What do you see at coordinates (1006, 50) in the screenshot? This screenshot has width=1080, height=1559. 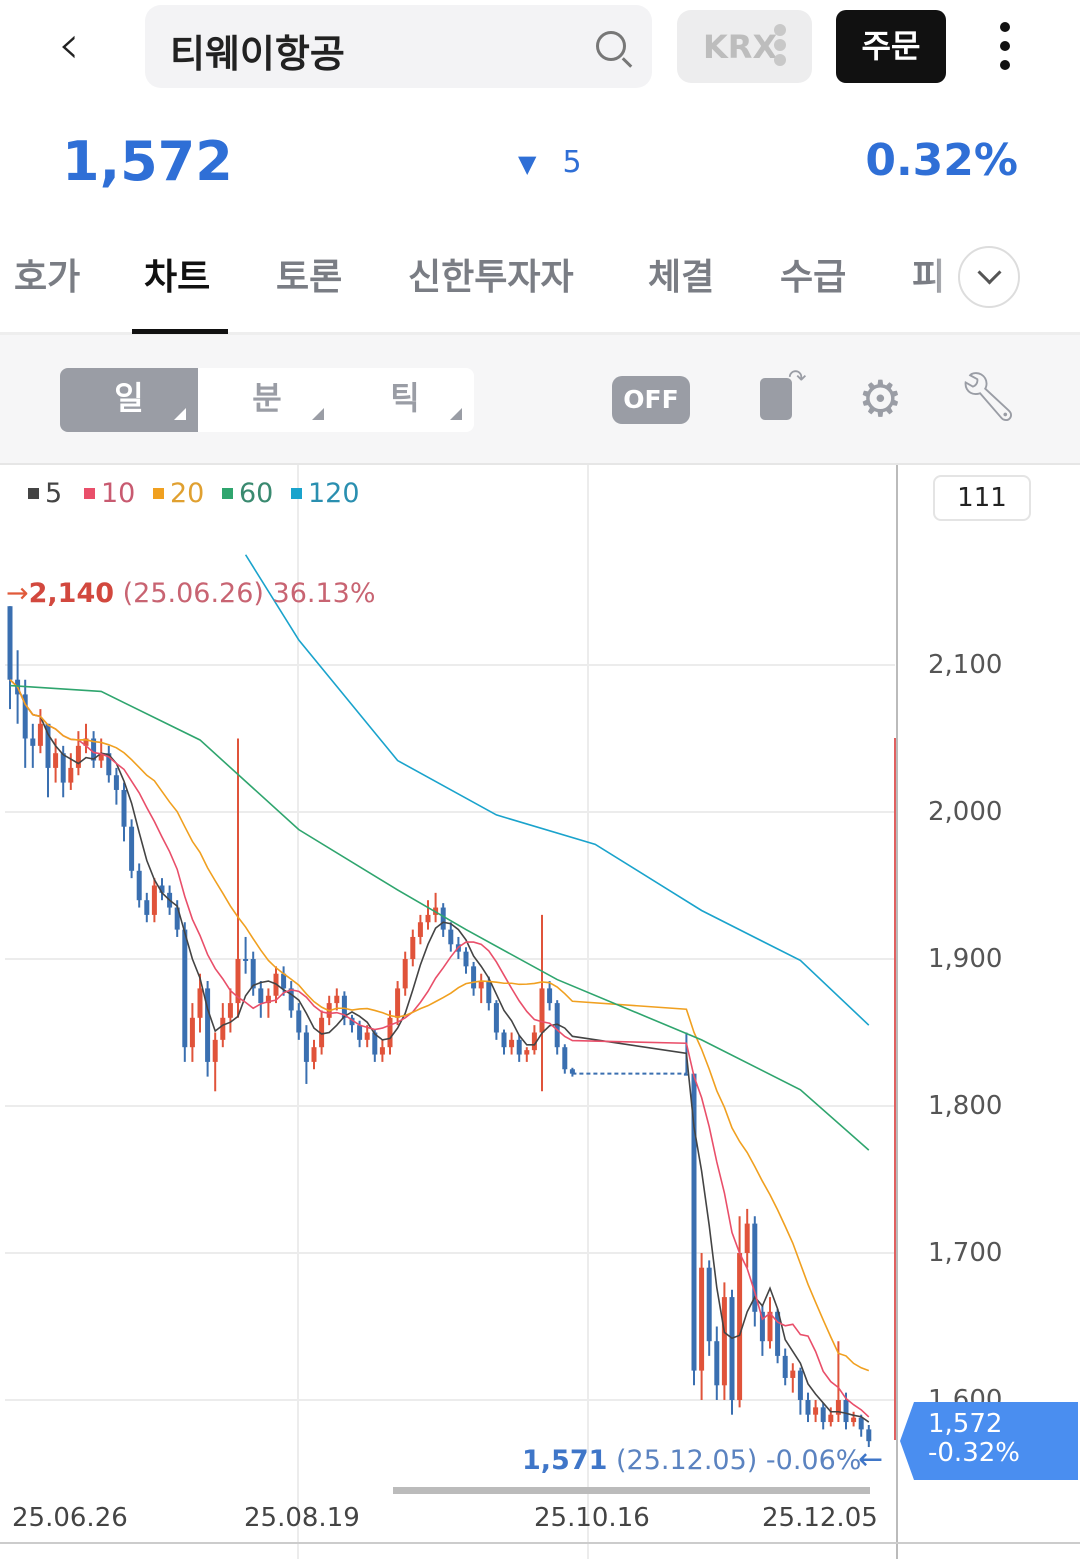 I see `more-menu-icon` at bounding box center [1006, 50].